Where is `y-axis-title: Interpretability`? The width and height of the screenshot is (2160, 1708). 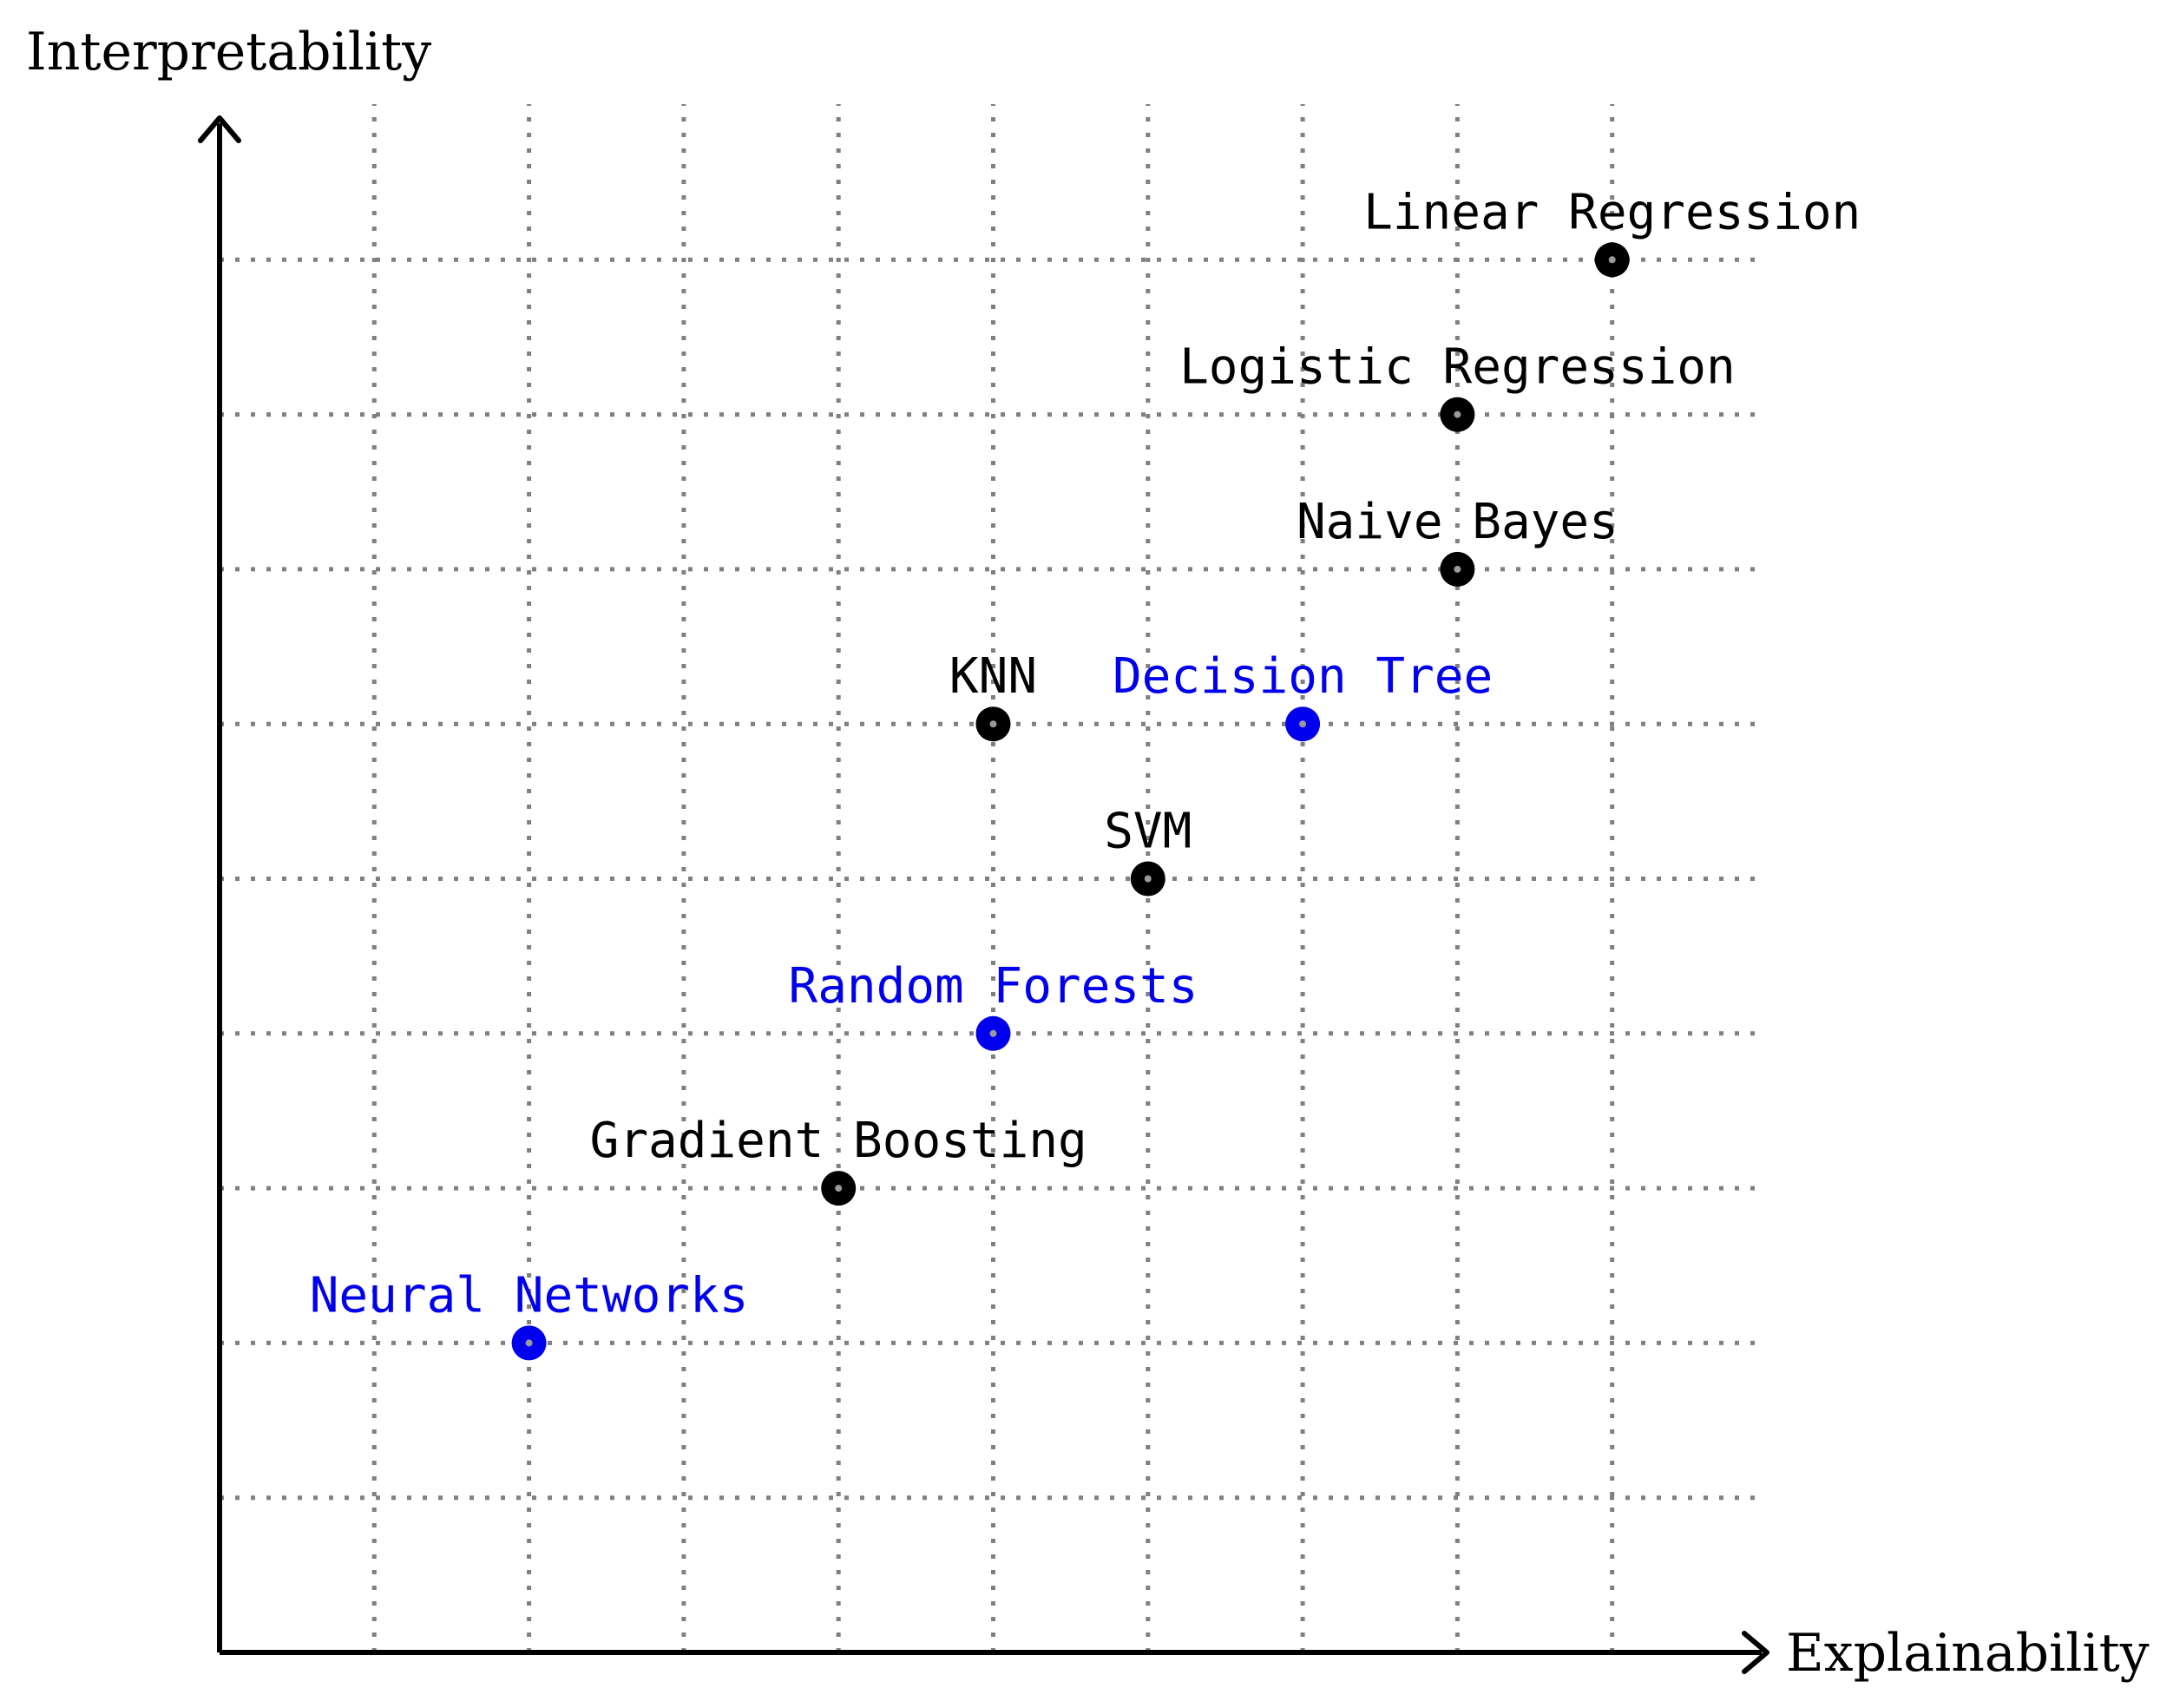
y-axis-title: Interpretability is located at coordinates (228, 52).